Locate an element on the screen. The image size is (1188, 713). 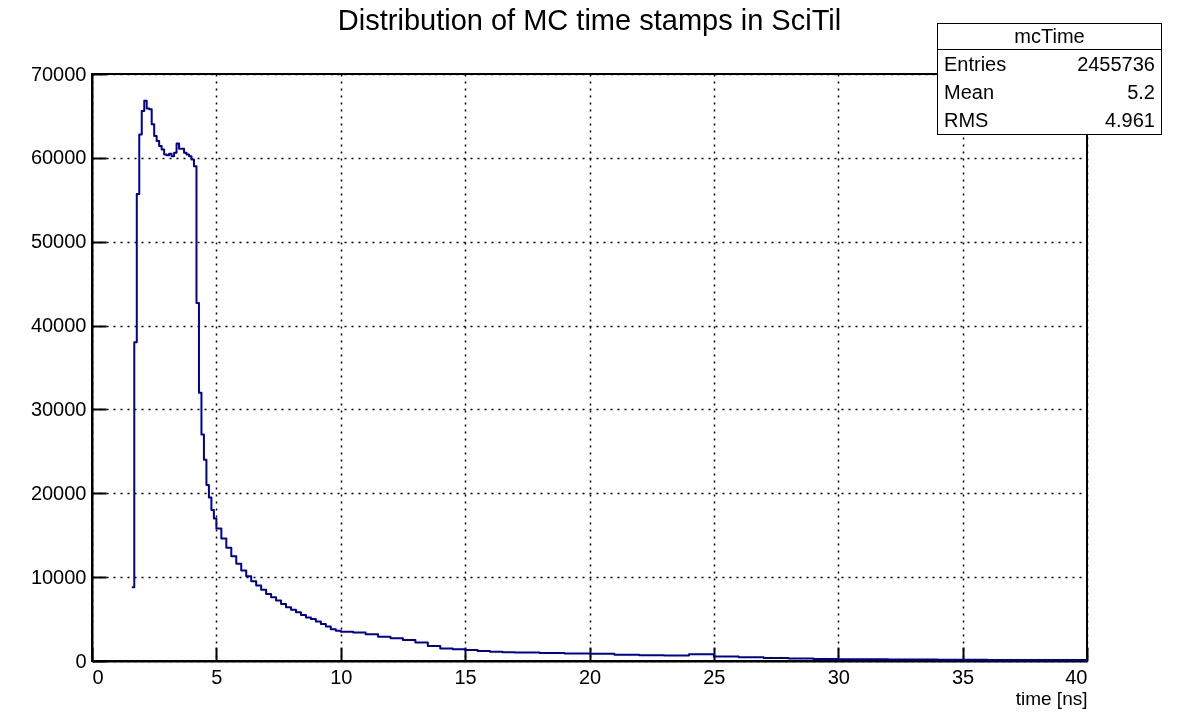
y-tick-label: 50000 is located at coordinates (58, 241).